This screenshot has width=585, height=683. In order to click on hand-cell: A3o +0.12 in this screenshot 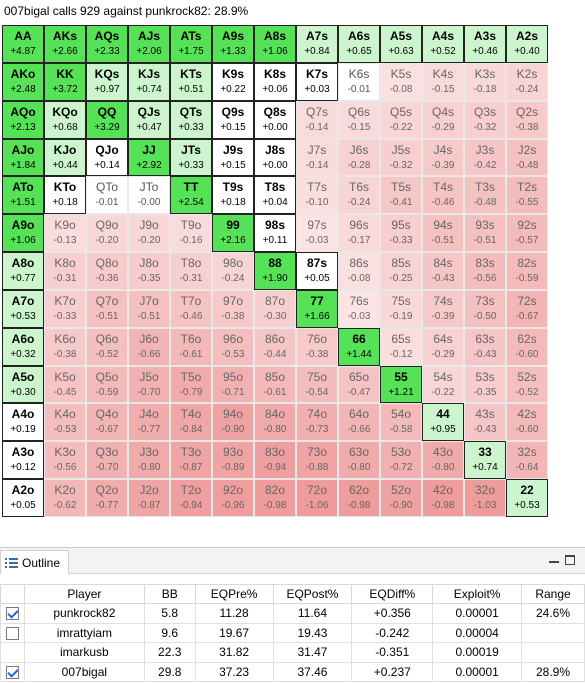, I will do `click(23, 460)`.